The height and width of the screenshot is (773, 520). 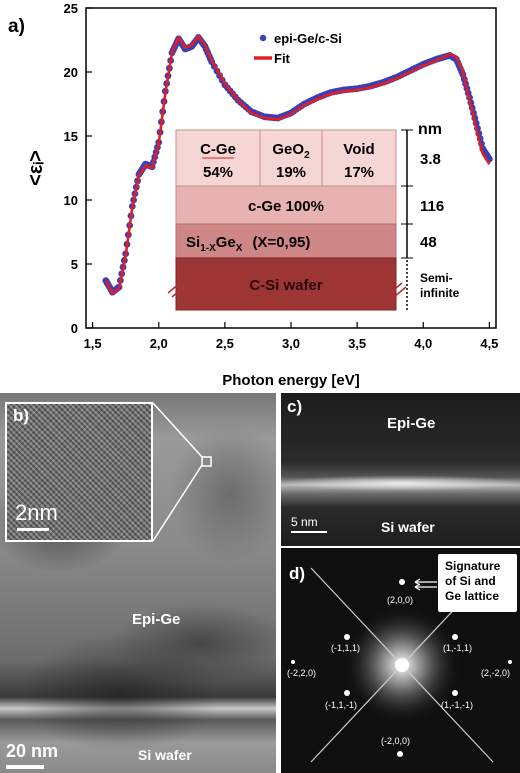 I want to click on hrtem-inset: b) 2nm, so click(x=79, y=472).